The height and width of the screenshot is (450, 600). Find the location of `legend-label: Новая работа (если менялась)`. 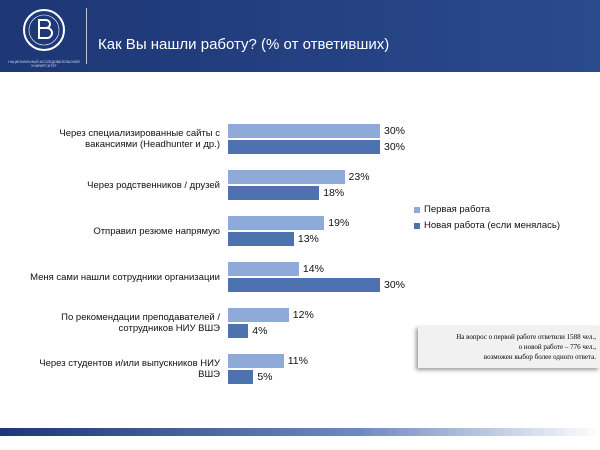

legend-label: Новая работа (если менялась) is located at coordinates (492, 225).